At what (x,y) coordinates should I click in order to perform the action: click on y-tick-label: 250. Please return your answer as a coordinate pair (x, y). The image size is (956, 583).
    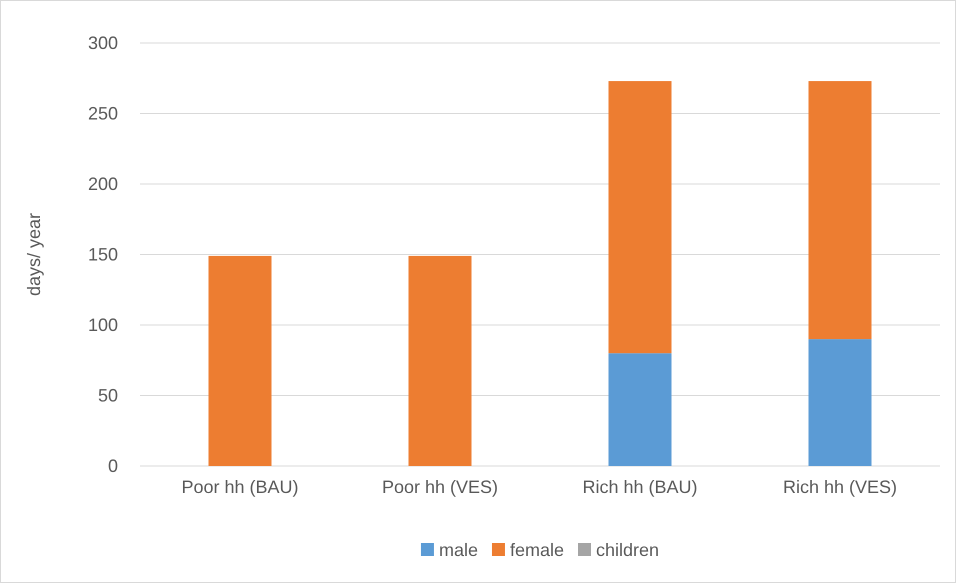
    Looking at the image, I should click on (103, 113).